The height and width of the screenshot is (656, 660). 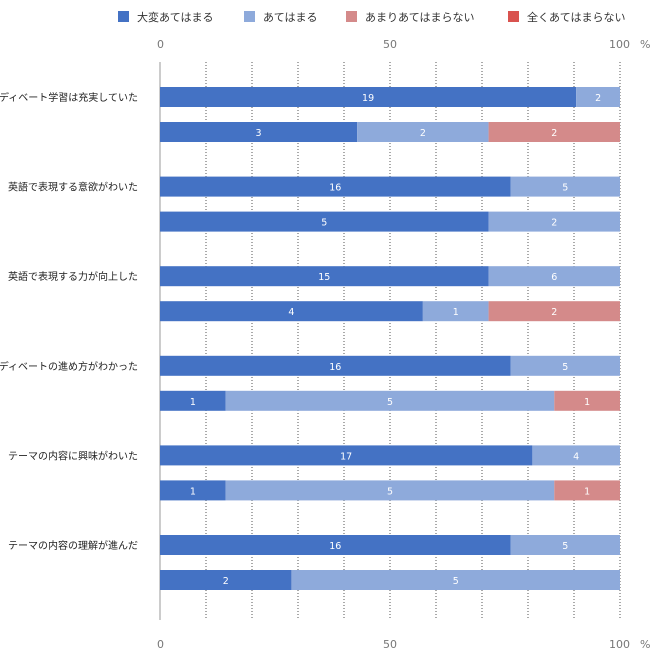 I want to click on bar-value-label: 3, so click(x=259, y=133).